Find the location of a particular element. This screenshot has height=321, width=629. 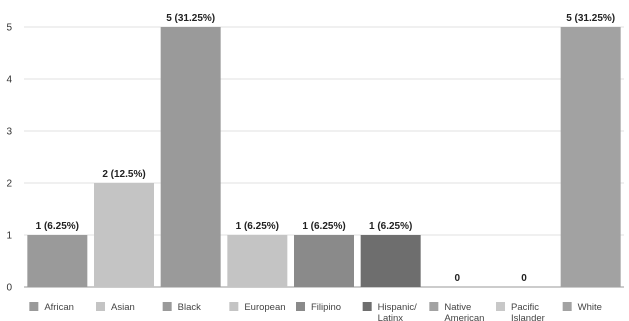

y-tick-label: 2 is located at coordinates (9, 184).